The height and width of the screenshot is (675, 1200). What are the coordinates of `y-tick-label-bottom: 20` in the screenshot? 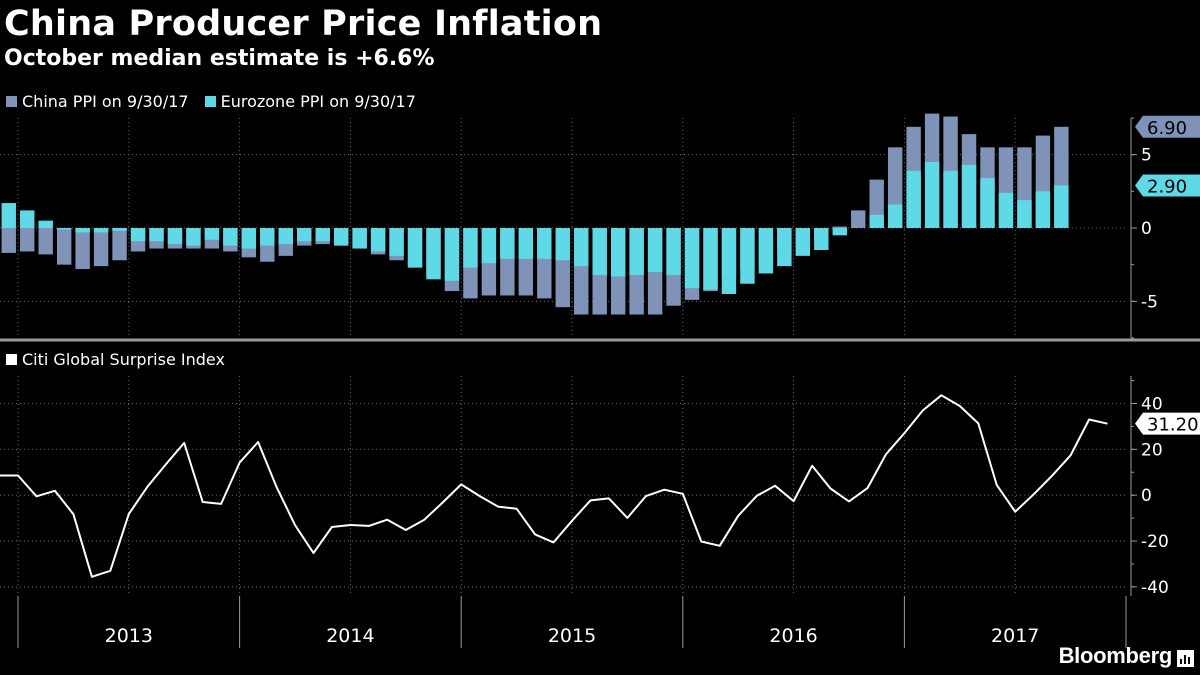 It's located at (1152, 450).